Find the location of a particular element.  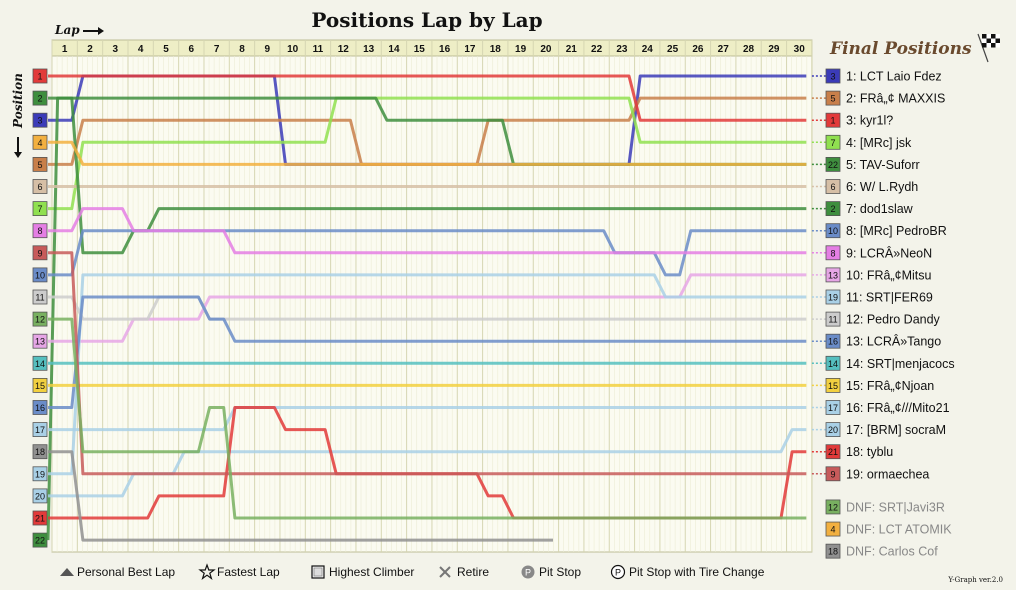

pit-stop-icon: P is located at coordinates (528, 572).